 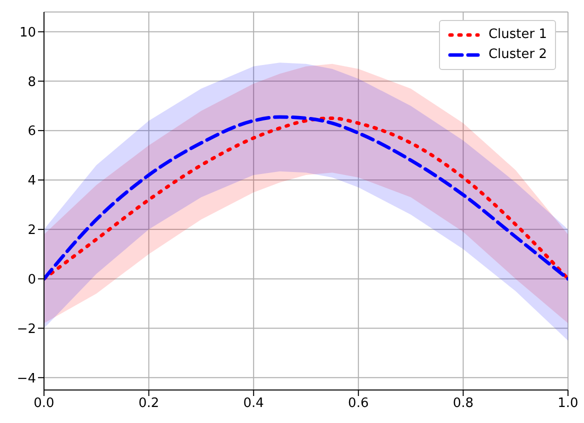 What do you see at coordinates (32, 132) in the screenshot?
I see `y-tick-label: 6` at bounding box center [32, 132].